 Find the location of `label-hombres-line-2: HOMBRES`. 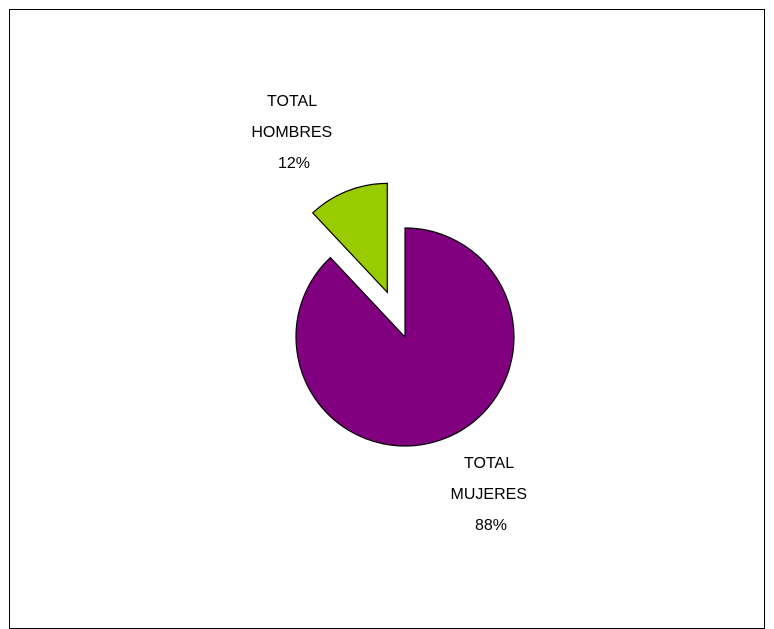

label-hombres-line-2: HOMBRES is located at coordinates (291, 132).